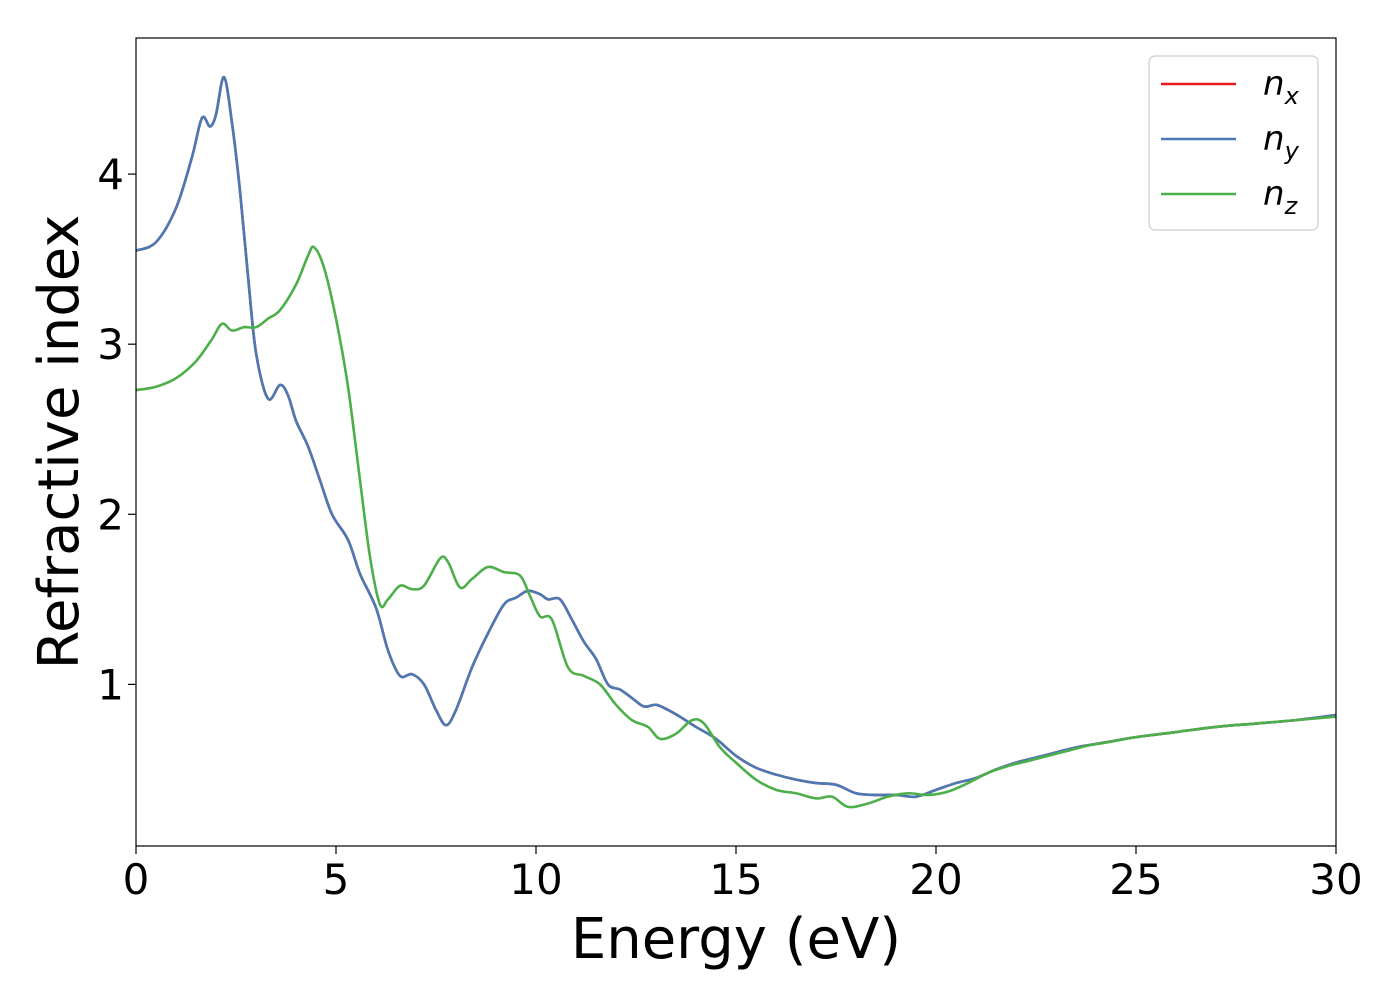 This screenshot has width=1400, height=1000. What do you see at coordinates (1335, 879) in the screenshot?
I see `x-tick-label: 30` at bounding box center [1335, 879].